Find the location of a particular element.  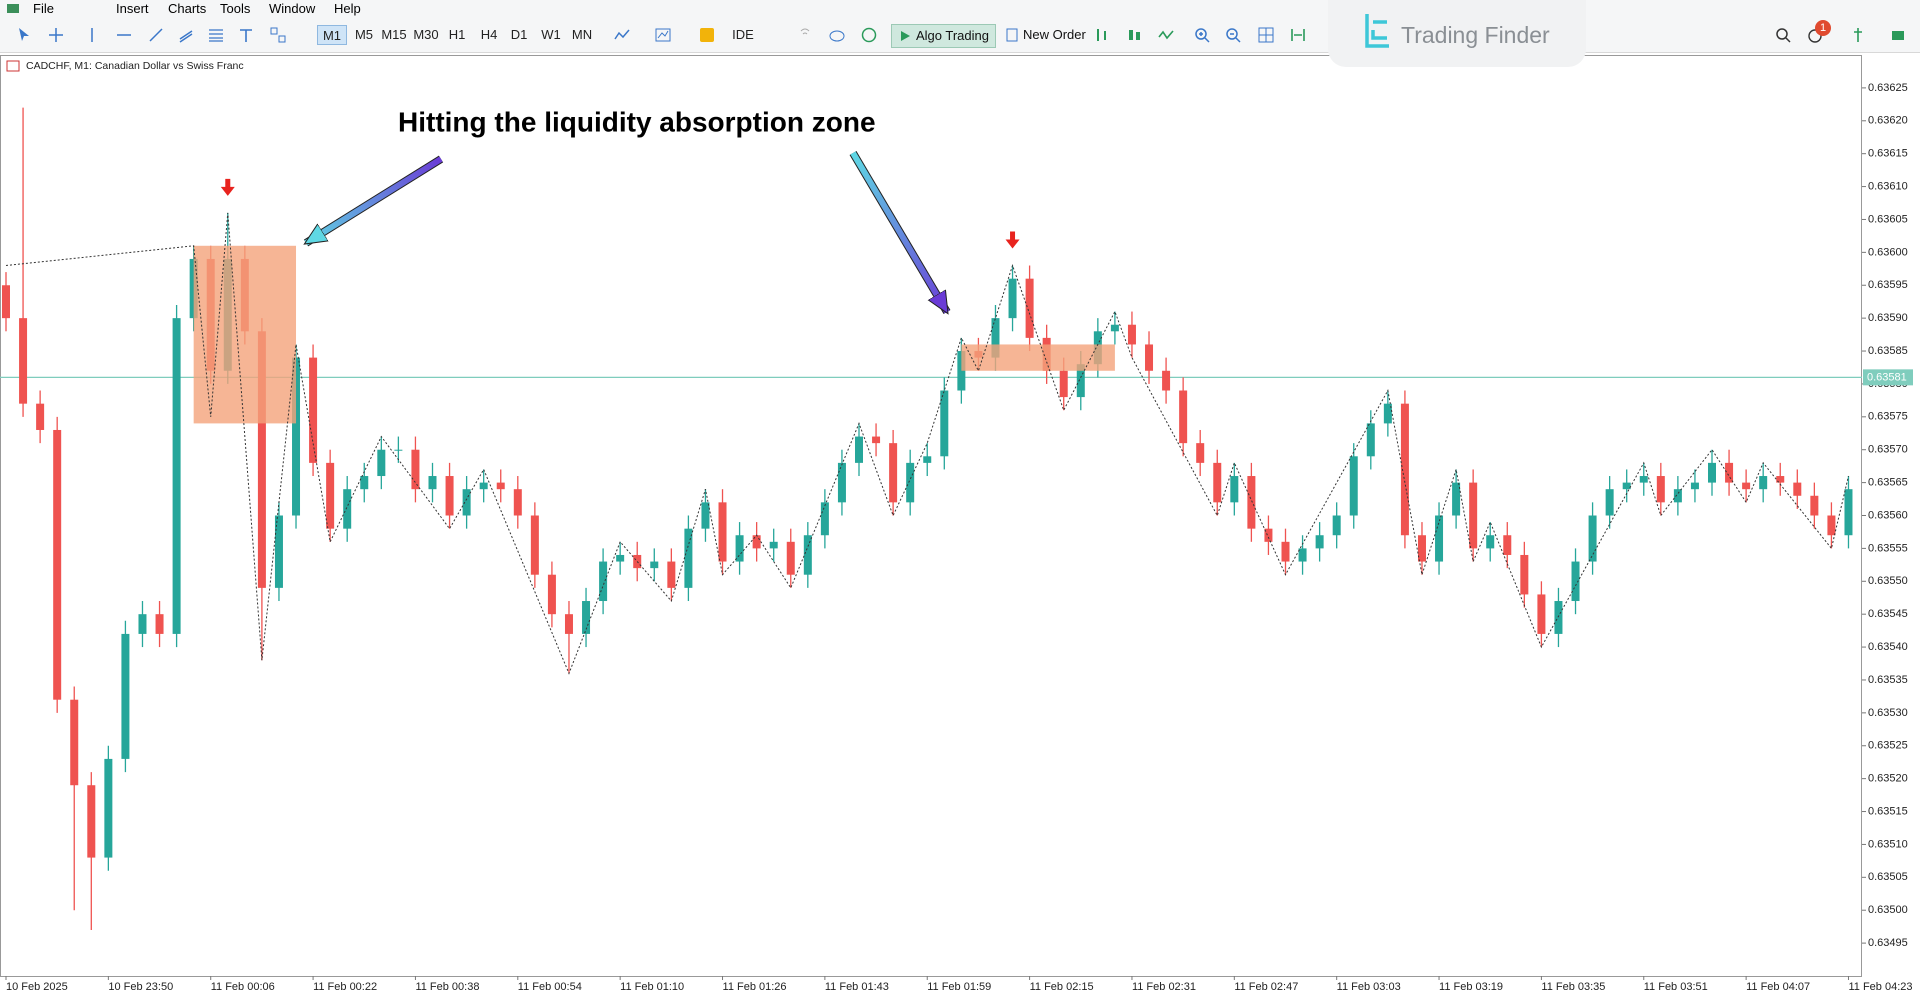

play-icon is located at coordinates (905, 36).